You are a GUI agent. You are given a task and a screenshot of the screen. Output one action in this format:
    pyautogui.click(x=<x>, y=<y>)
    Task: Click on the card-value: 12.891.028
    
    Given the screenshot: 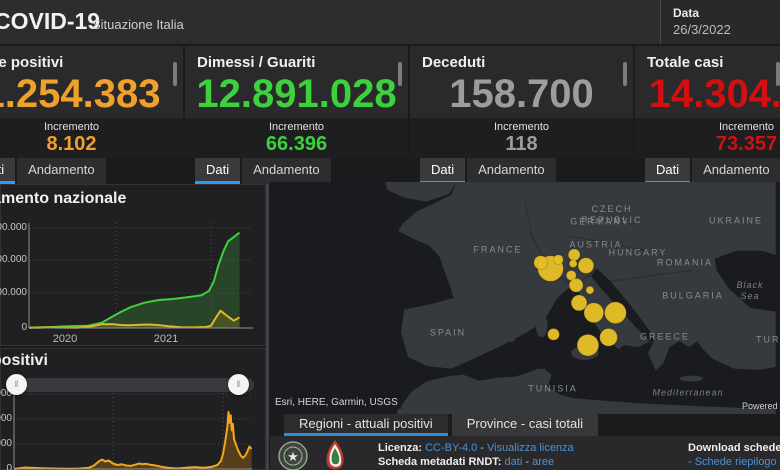 What is the action you would take?
    pyautogui.click(x=296, y=94)
    